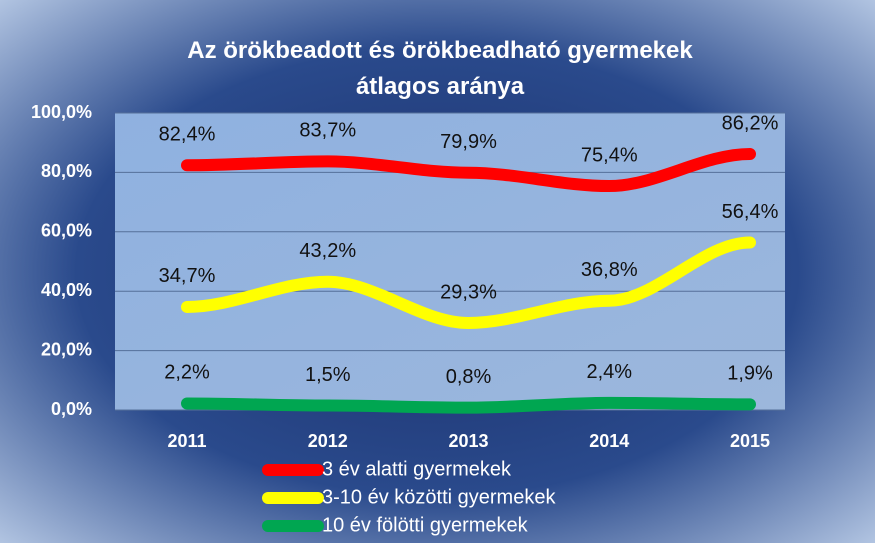  I want to click on x-tick-label: 2014, so click(609, 441).